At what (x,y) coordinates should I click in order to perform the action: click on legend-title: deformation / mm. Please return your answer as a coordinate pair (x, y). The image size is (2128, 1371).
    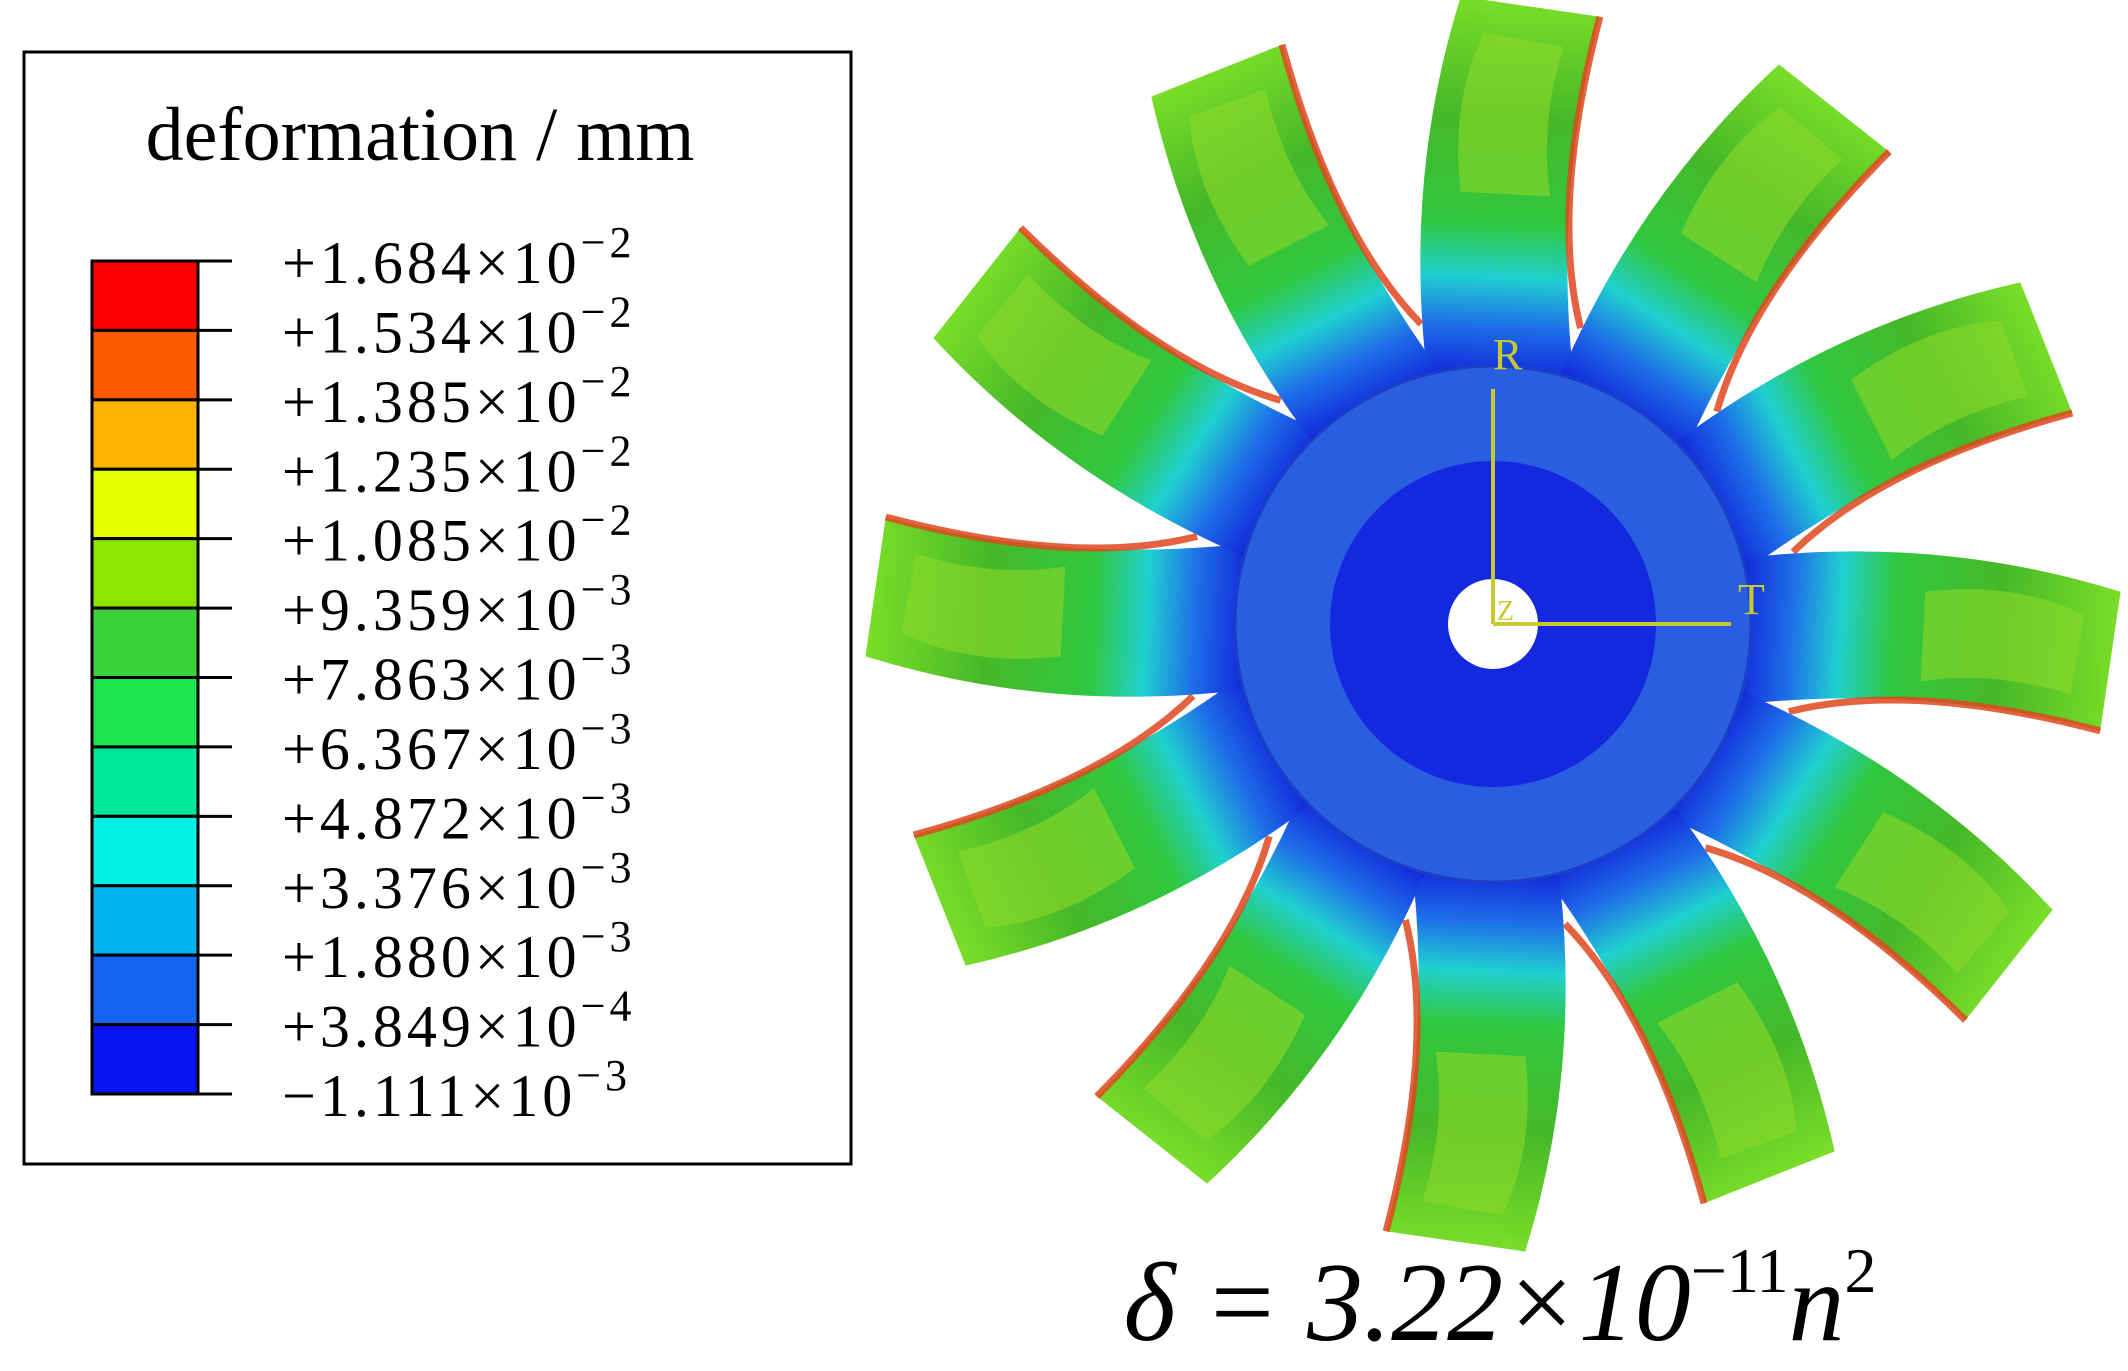
    Looking at the image, I should click on (420, 135).